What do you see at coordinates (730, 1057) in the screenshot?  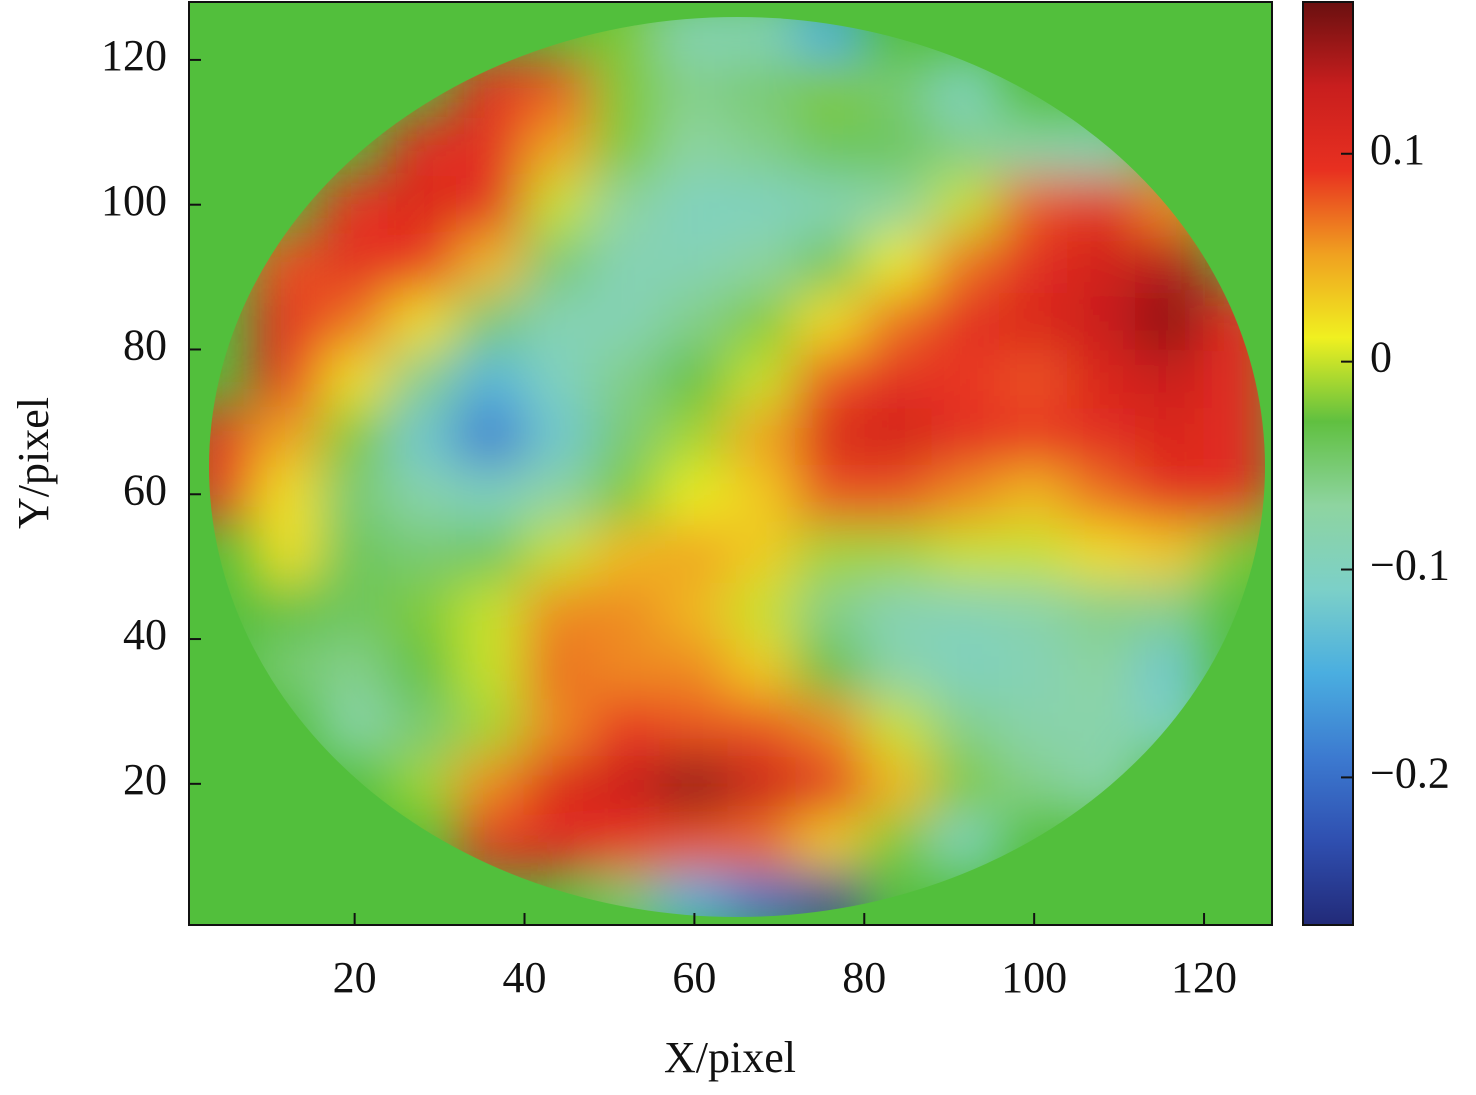 I see `x-axis-label: X/pixel` at bounding box center [730, 1057].